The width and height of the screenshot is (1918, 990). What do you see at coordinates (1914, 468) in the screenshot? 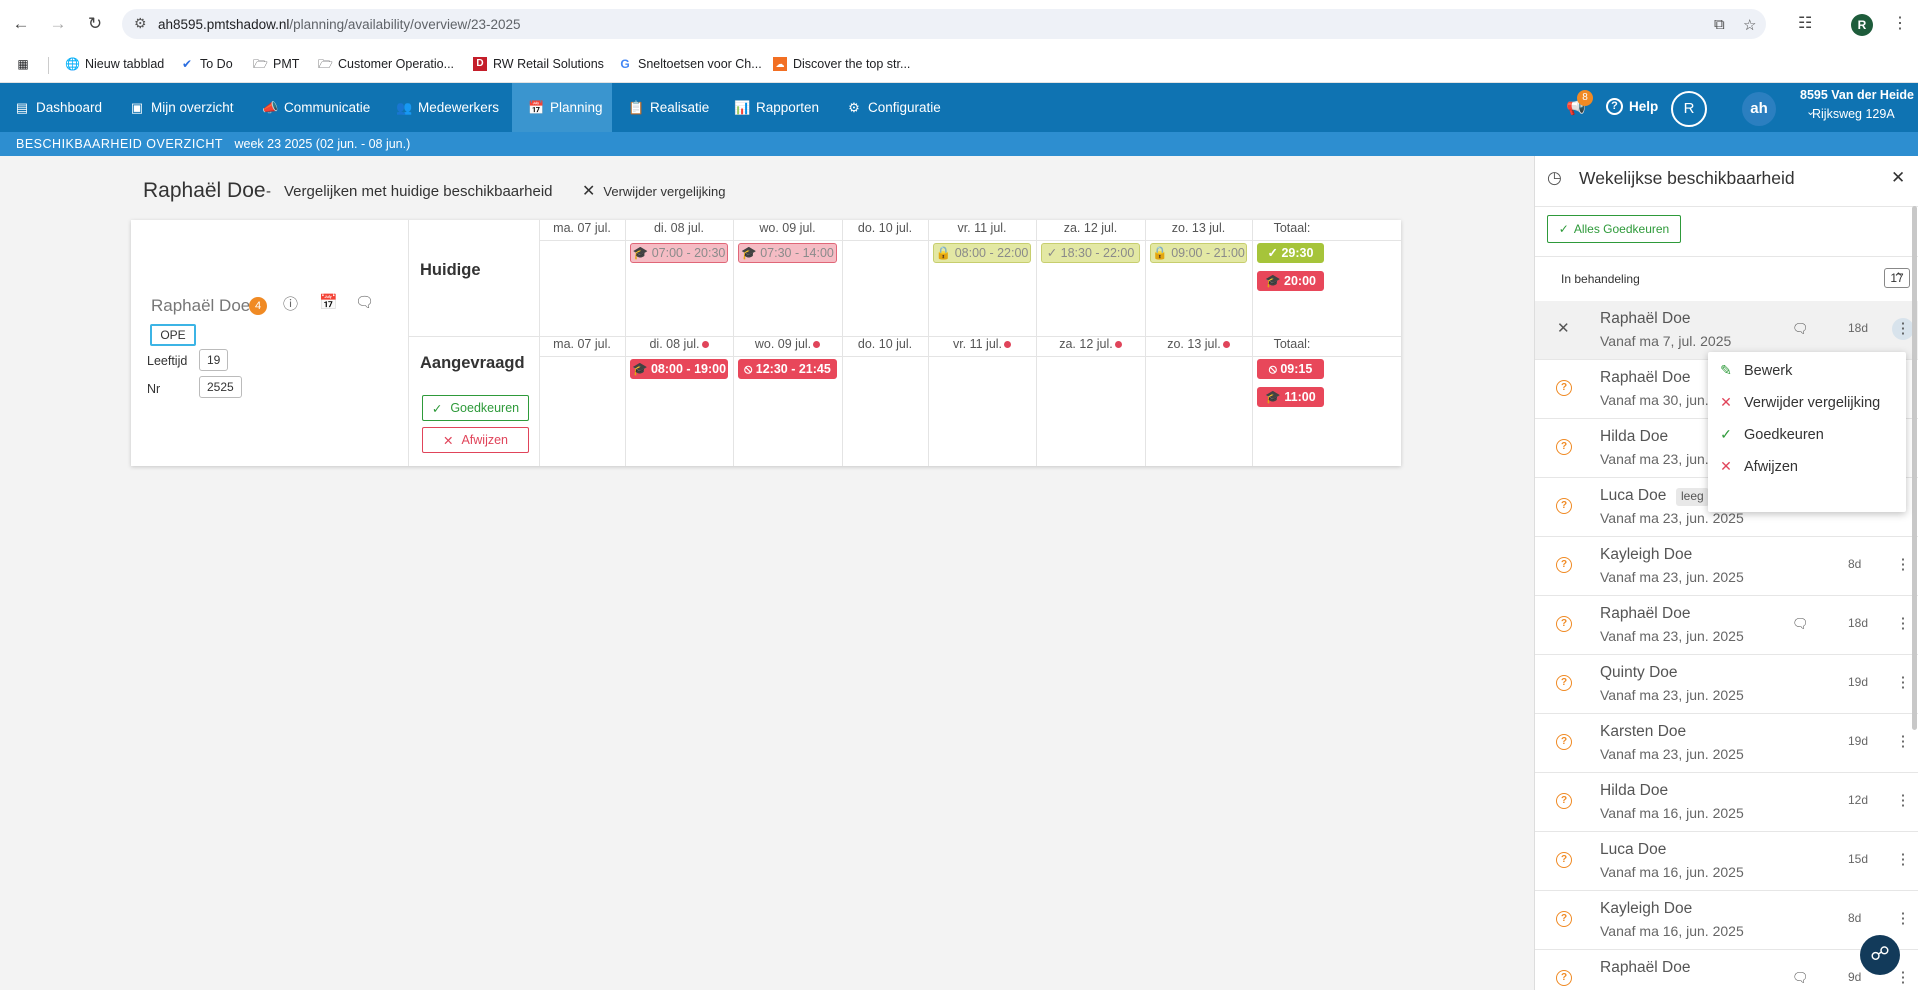
I see `panel-scrollbar` at bounding box center [1914, 468].